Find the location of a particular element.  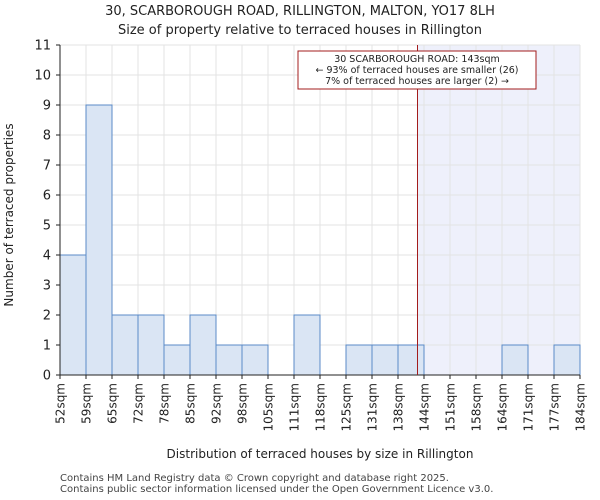

x-tick-label: 158sqm is located at coordinates (477, 407).